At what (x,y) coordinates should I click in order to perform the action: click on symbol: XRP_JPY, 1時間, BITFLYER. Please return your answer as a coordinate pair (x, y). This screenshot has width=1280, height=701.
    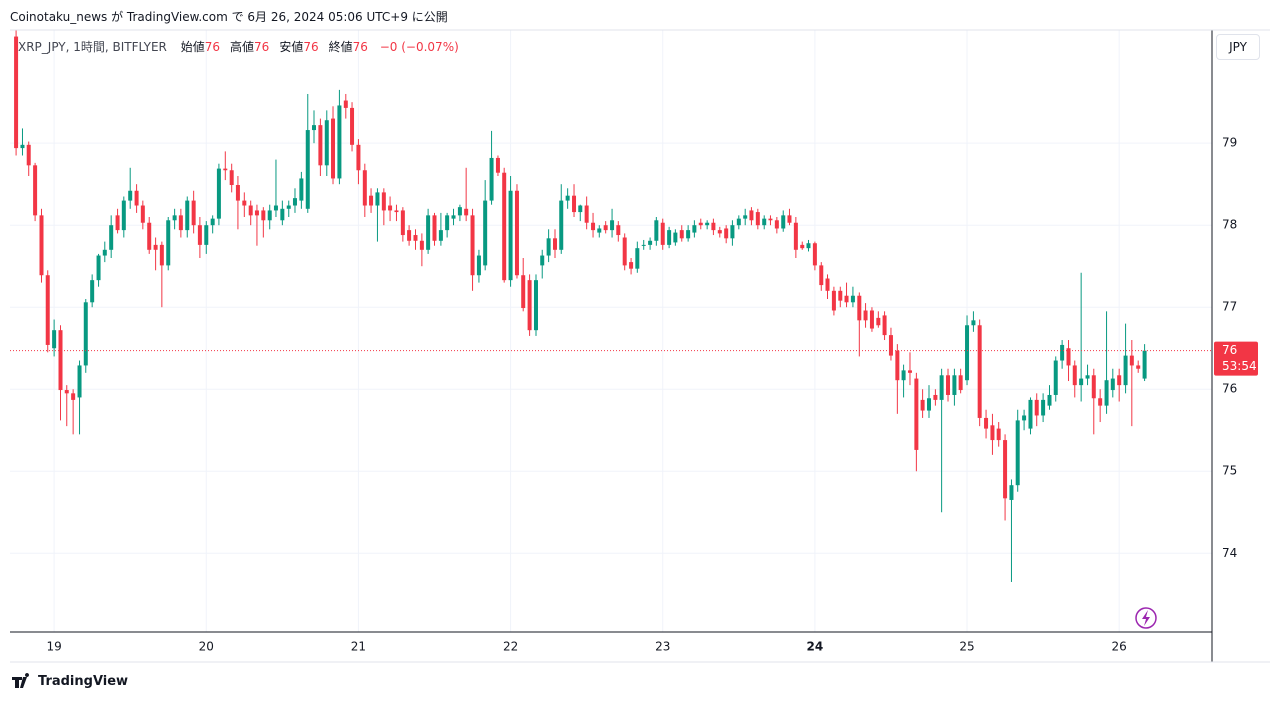
    Looking at the image, I should click on (92, 47).